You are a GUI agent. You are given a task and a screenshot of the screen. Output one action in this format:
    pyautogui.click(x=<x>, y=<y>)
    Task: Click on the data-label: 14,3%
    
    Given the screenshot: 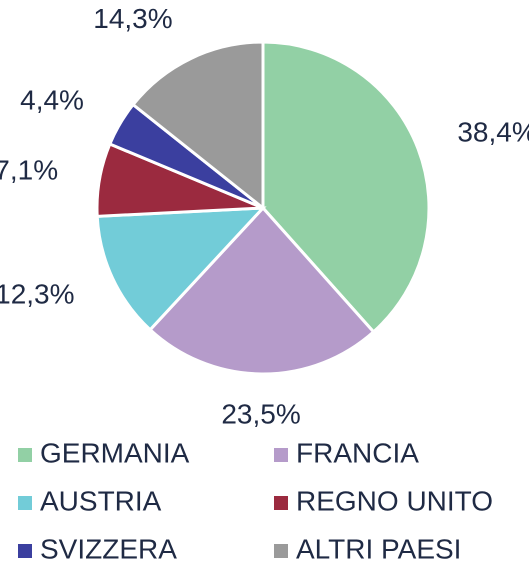 What is the action you would take?
    pyautogui.click(x=132, y=18)
    